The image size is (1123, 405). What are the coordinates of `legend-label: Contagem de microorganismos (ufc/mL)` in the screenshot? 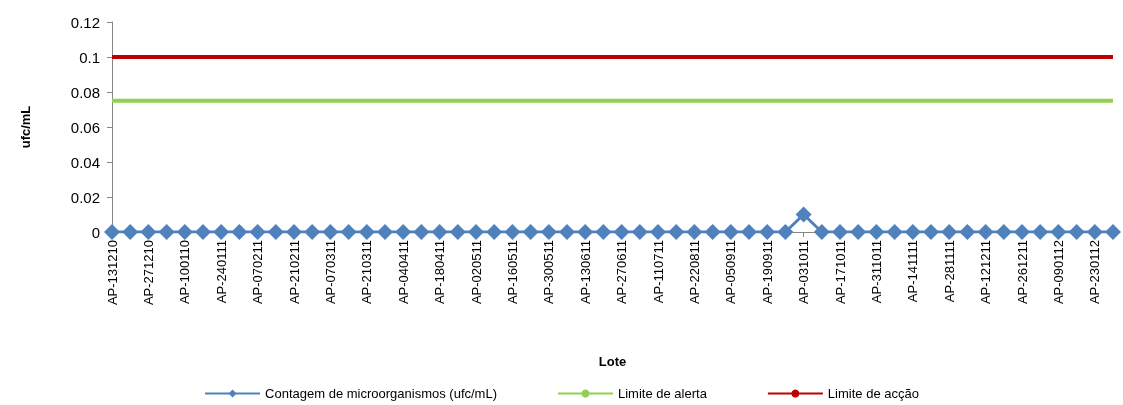 It's located at (381, 393).